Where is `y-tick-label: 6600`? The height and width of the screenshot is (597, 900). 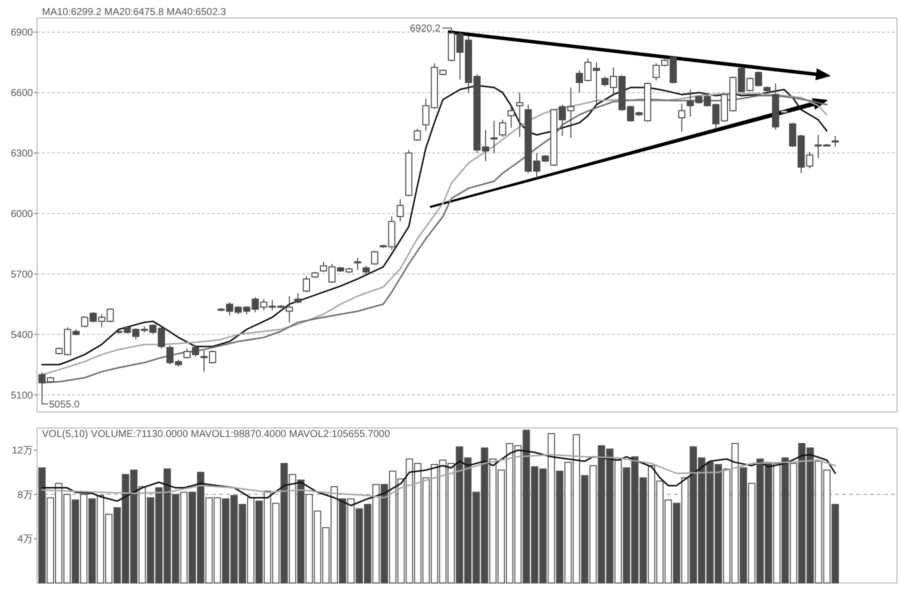 y-tick-label: 6600 is located at coordinates (22, 94).